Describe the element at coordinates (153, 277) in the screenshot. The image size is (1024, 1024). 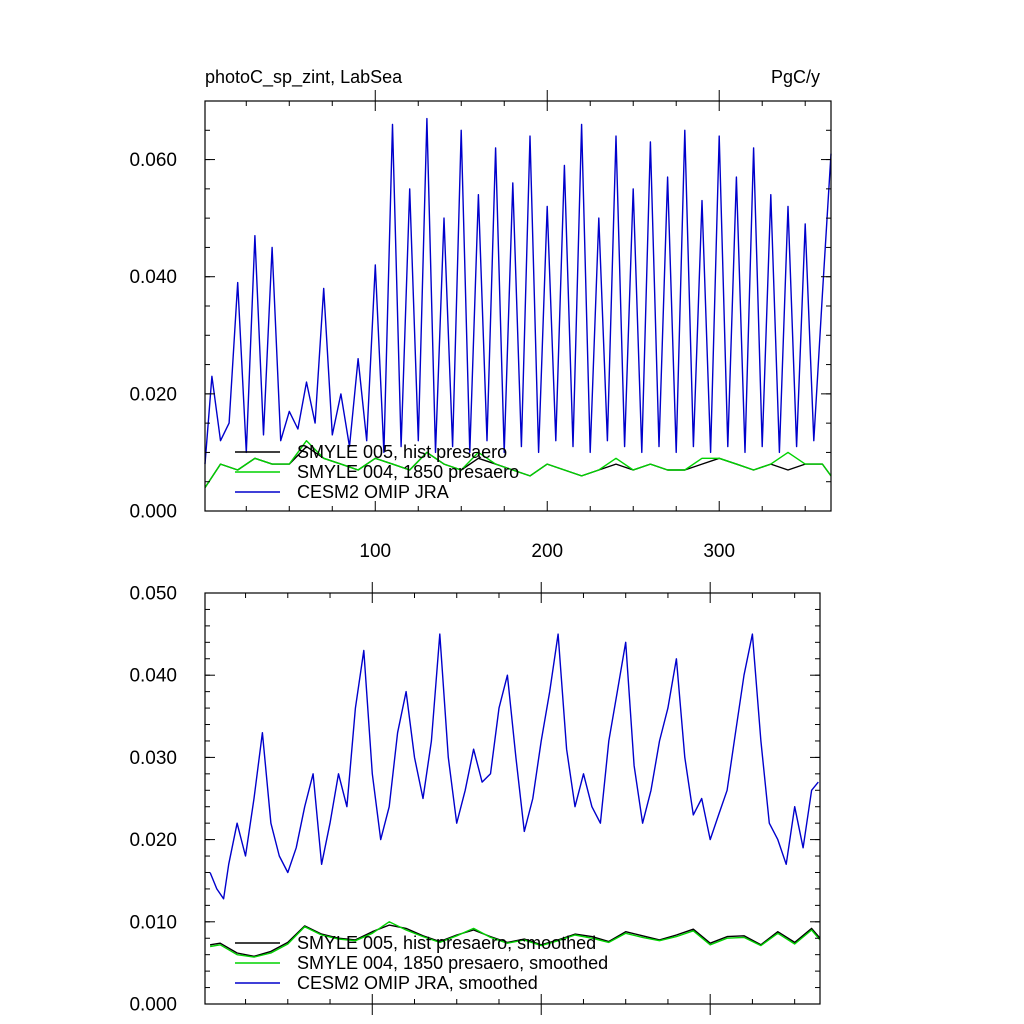
I see `y-tick-label-0-2: 0.040` at that location.